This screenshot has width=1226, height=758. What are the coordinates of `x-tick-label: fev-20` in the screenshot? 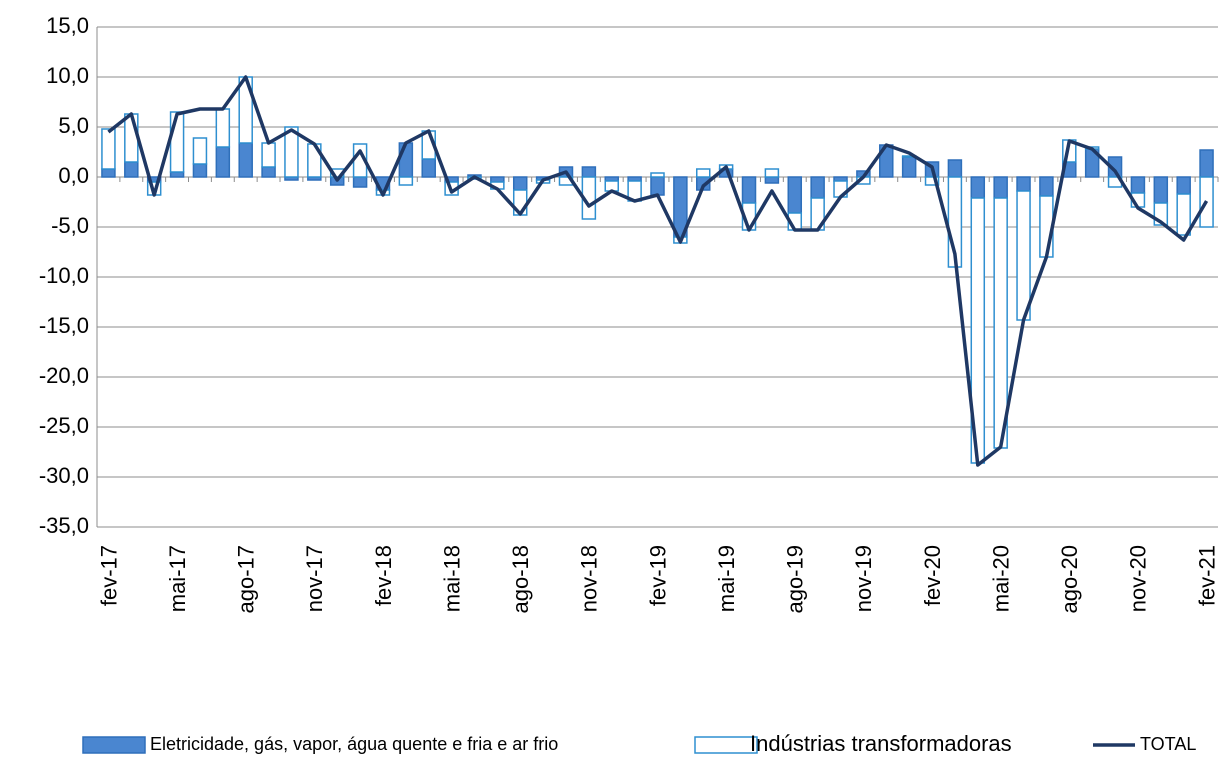 It's located at (932, 575).